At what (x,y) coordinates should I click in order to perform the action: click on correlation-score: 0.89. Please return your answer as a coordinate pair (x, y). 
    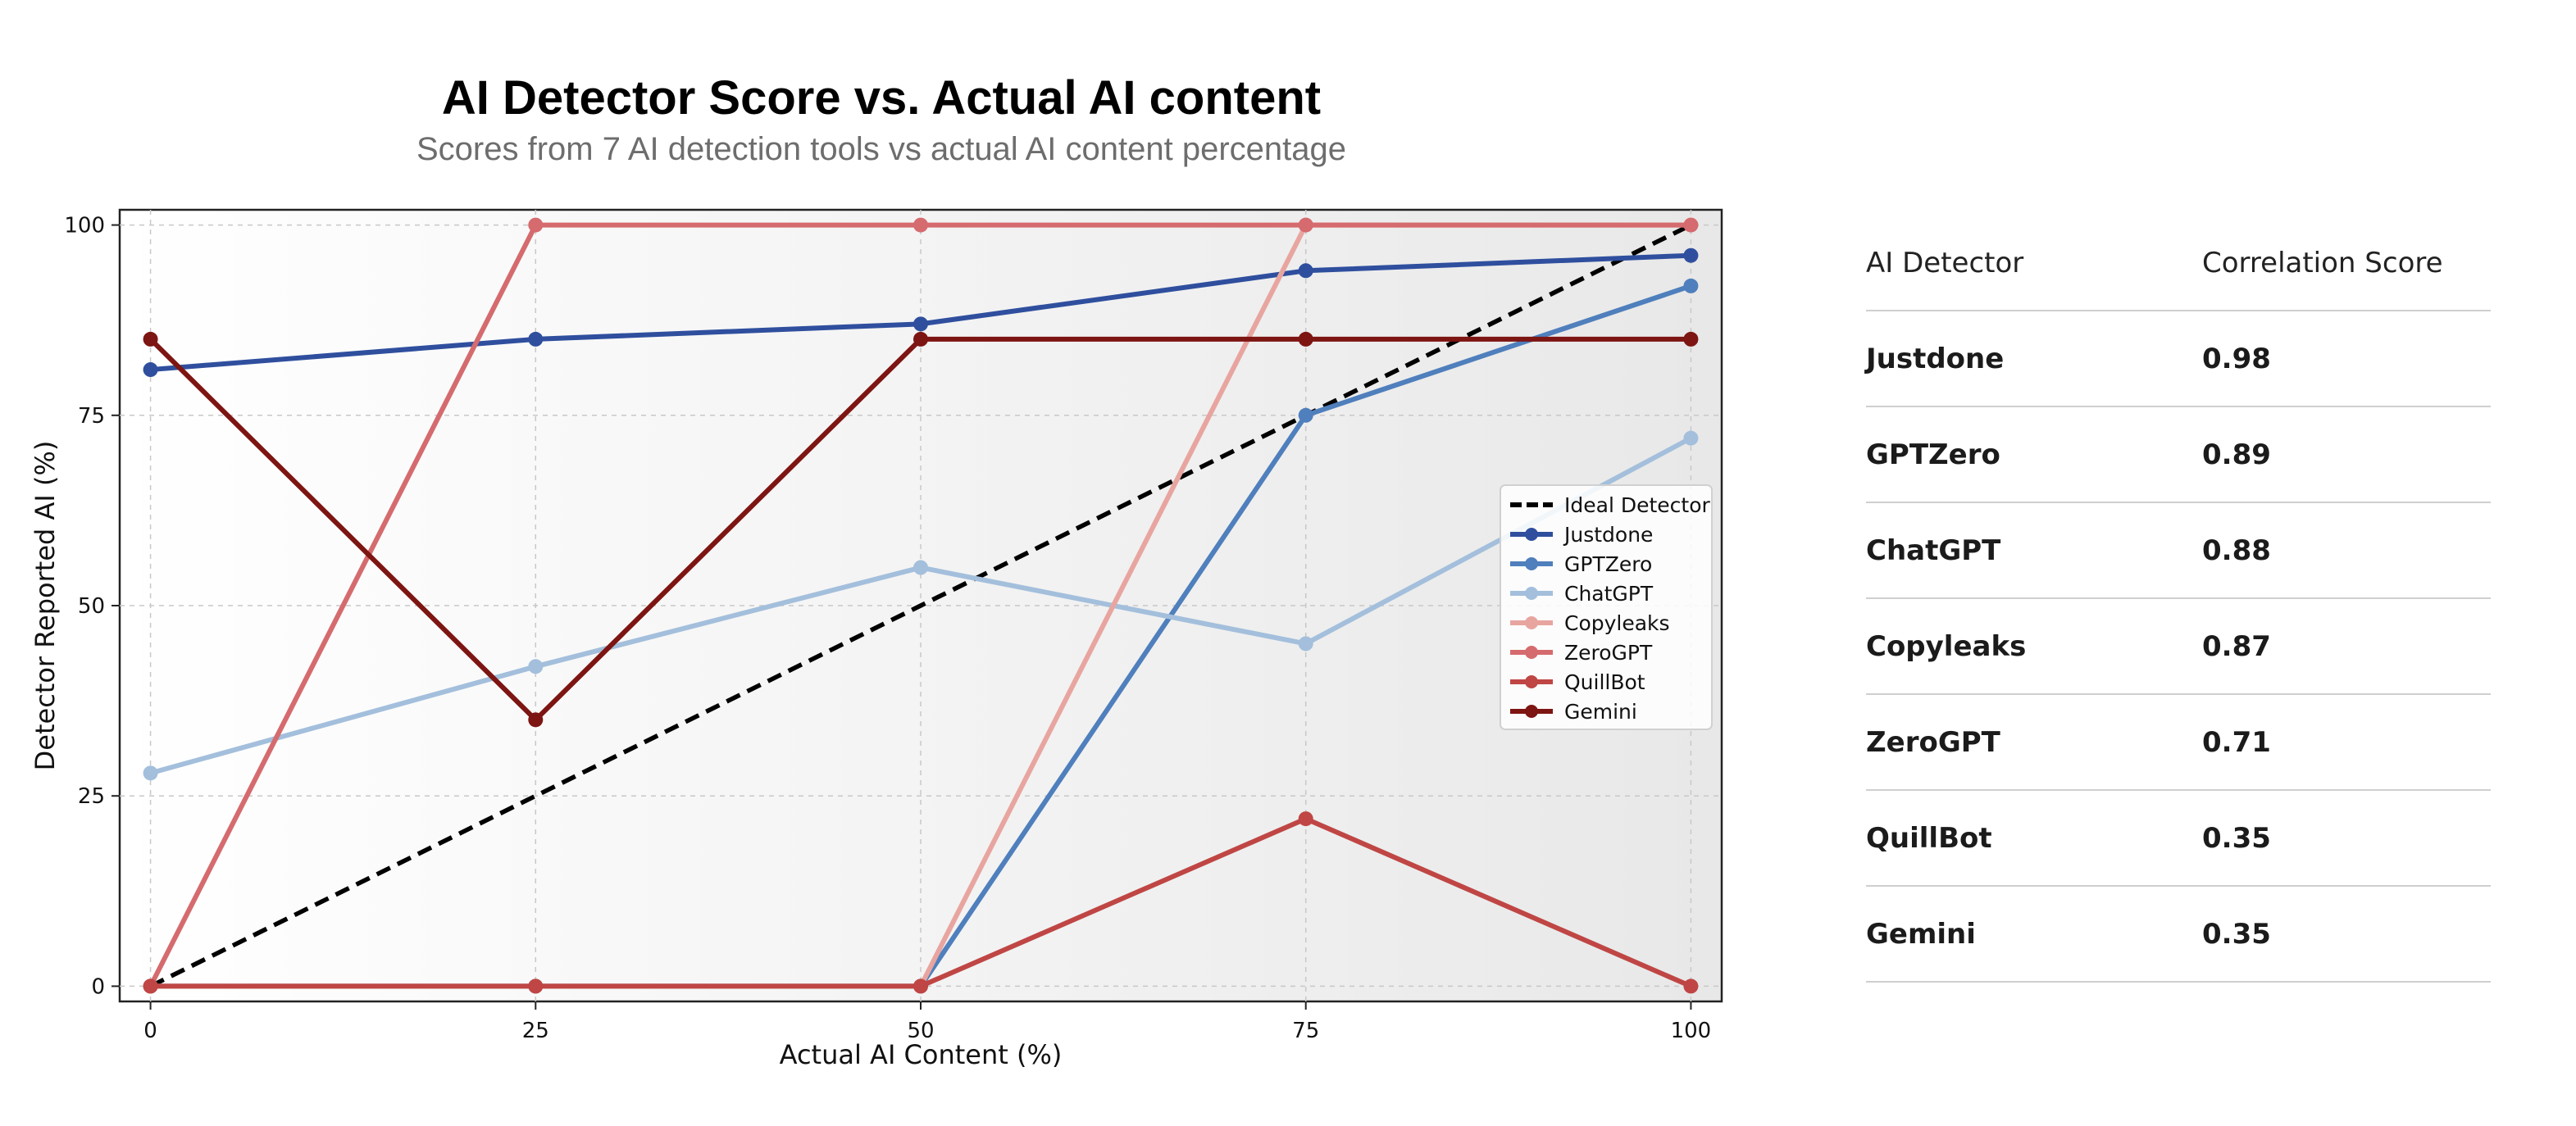
    Looking at the image, I should click on (2236, 454).